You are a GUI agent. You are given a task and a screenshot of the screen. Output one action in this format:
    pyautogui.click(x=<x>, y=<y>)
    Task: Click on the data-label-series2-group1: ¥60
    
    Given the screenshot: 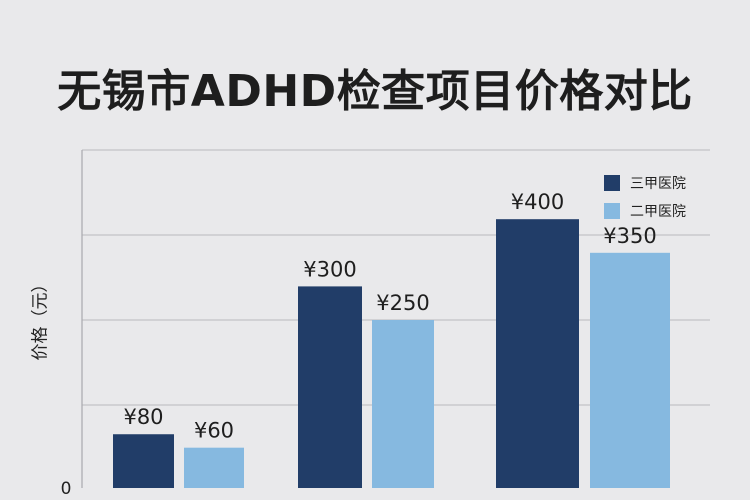 What is the action you would take?
    pyautogui.click(x=214, y=431)
    